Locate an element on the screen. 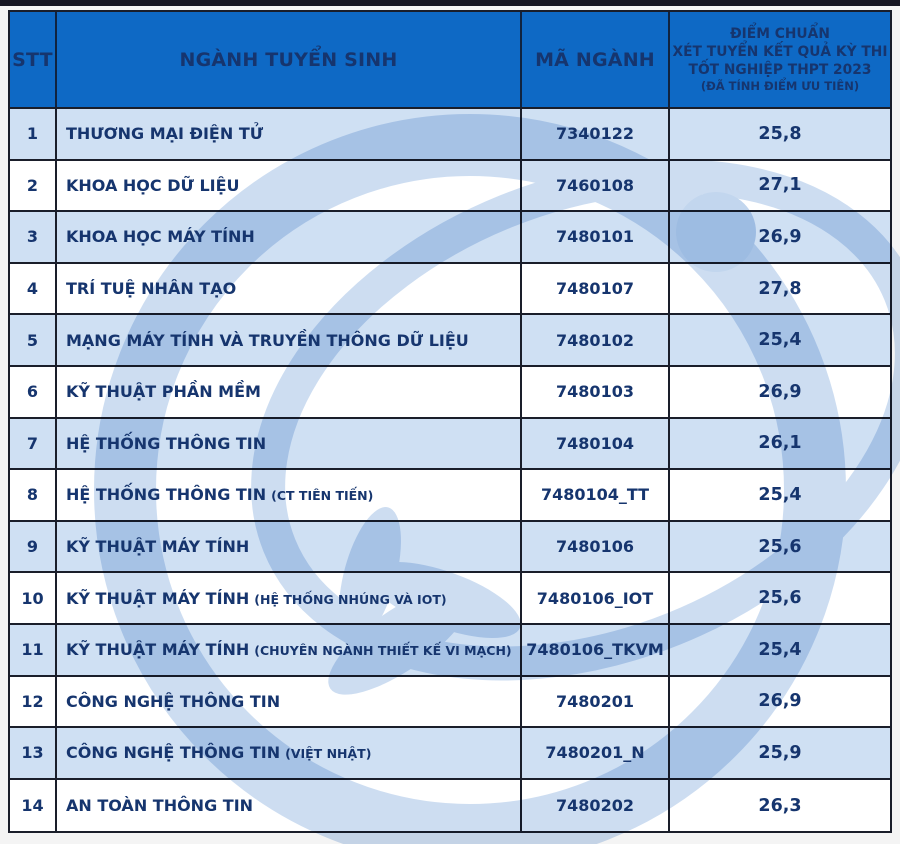 Image resolution: width=900 pixels, height=844 pixels. major-code-cell: 7480106_TKVM is located at coordinates (596, 649).